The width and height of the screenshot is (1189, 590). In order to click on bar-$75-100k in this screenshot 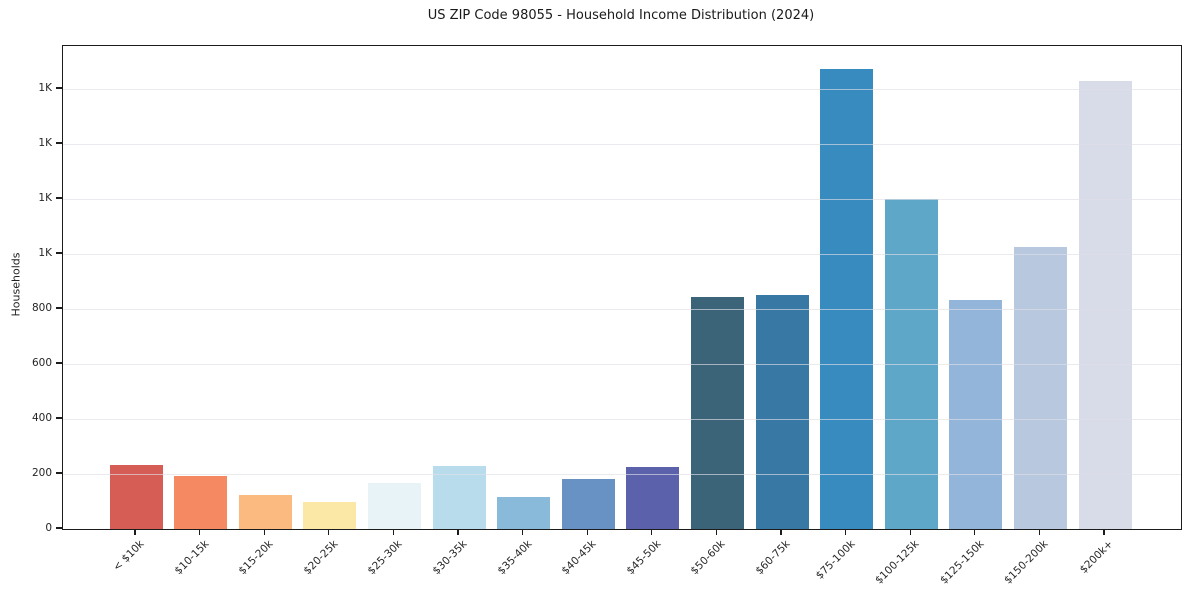, I will do `click(847, 299)`.